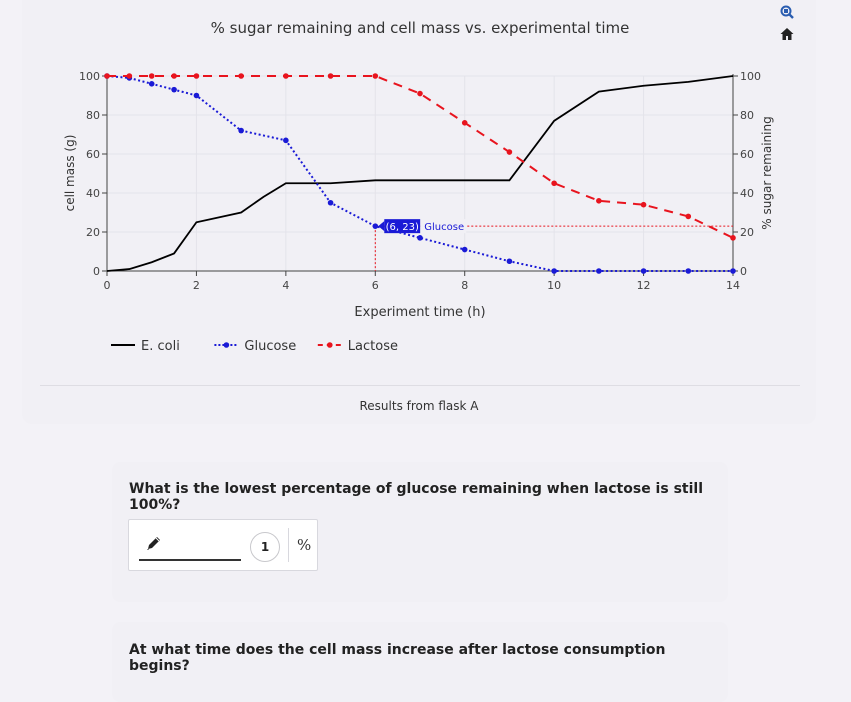 The image size is (851, 702). I want to click on hover-label-series: Glucose, so click(444, 227).